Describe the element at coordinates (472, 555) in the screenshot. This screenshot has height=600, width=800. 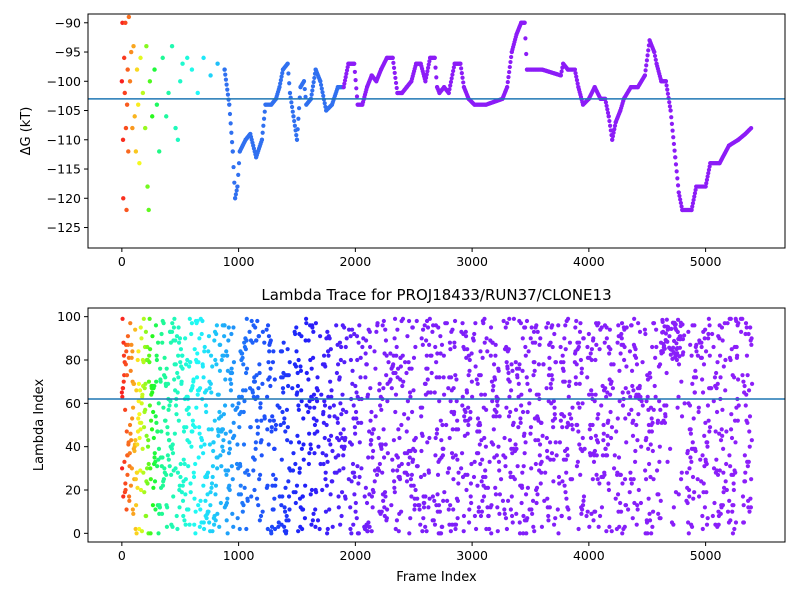
I see `lambda-x-tick-label: 3000` at that location.